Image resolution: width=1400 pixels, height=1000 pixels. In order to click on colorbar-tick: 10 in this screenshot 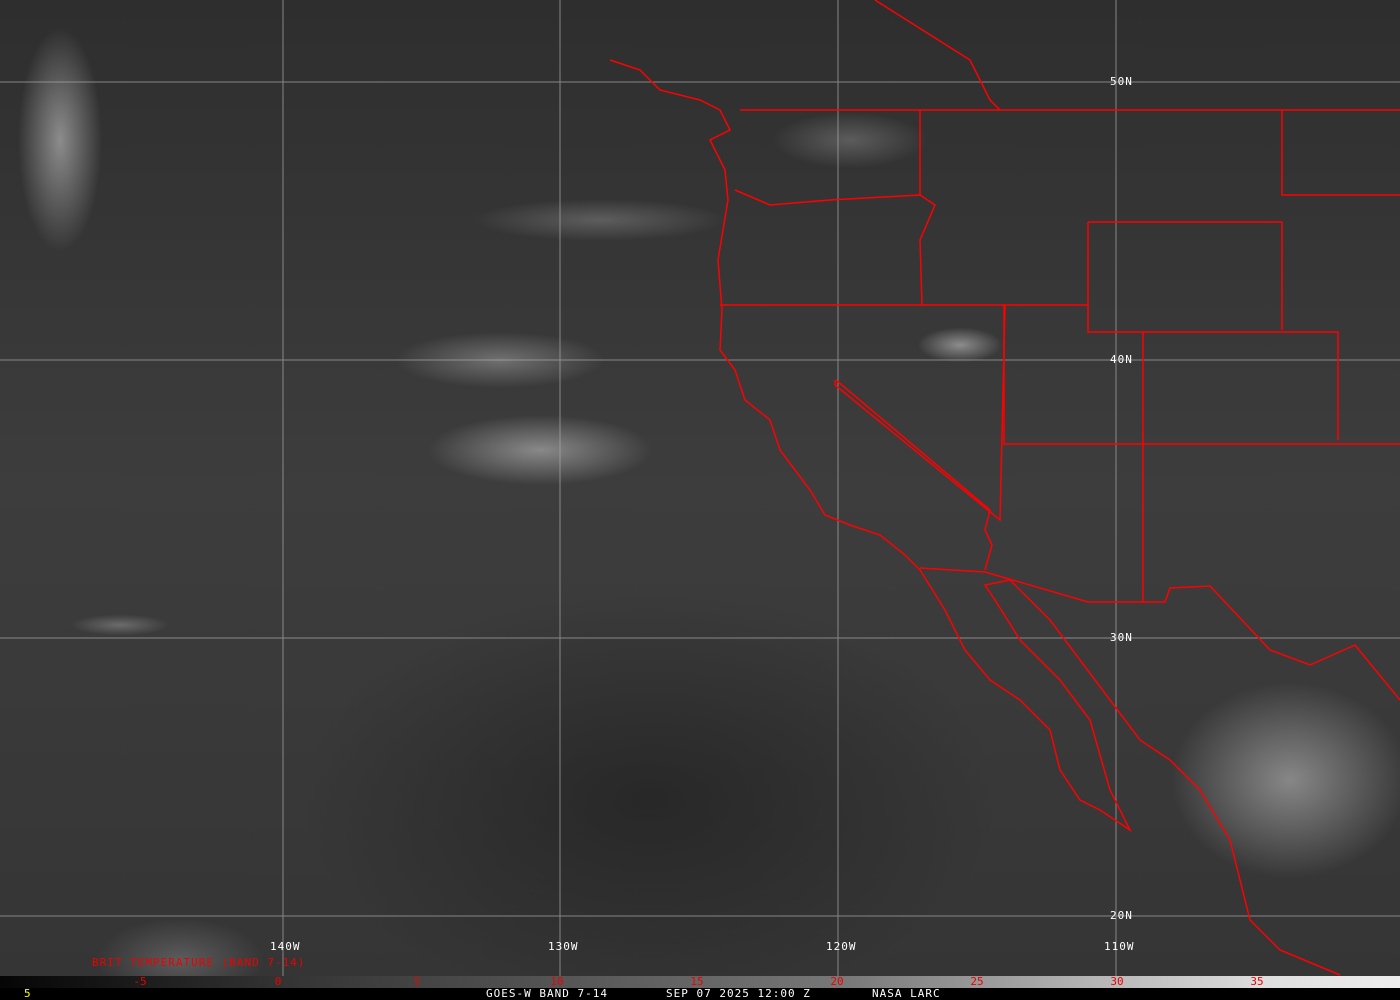, I will do `click(557, 981)`.